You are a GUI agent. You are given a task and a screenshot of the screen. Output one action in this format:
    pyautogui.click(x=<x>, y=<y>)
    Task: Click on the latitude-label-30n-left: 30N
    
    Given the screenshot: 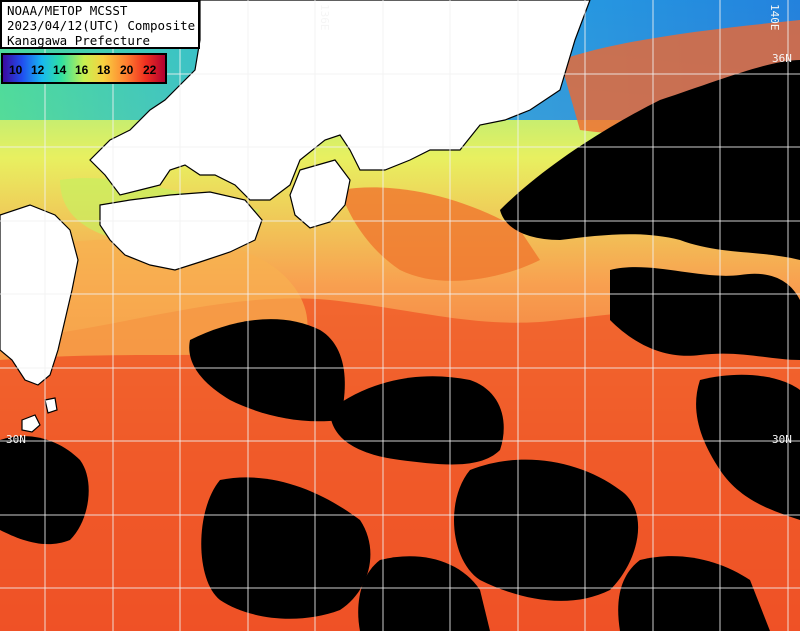 What is the action you would take?
    pyautogui.click(x=16, y=439)
    